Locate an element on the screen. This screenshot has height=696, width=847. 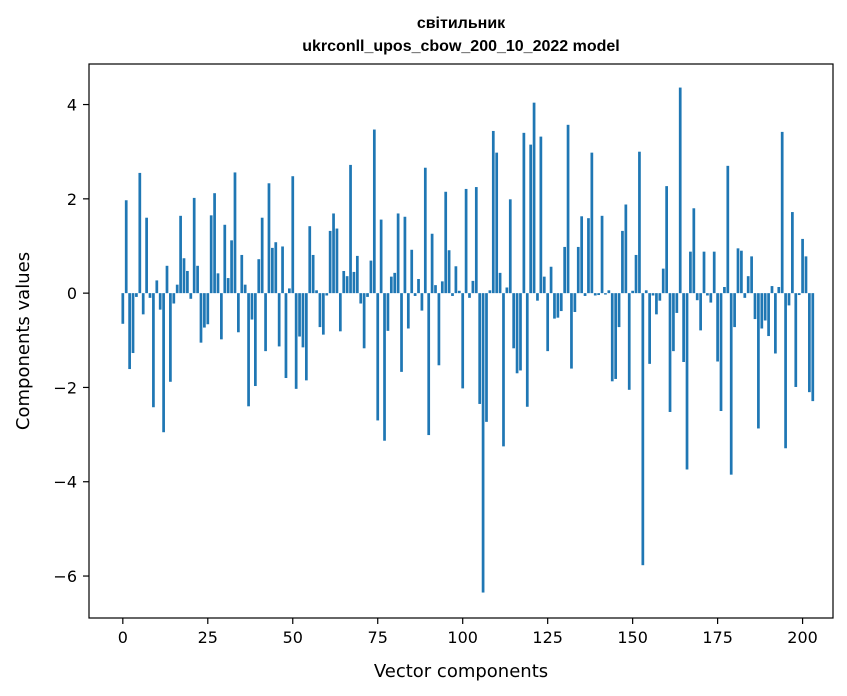
y-axis-label: Components values is located at coordinates (23, 341).